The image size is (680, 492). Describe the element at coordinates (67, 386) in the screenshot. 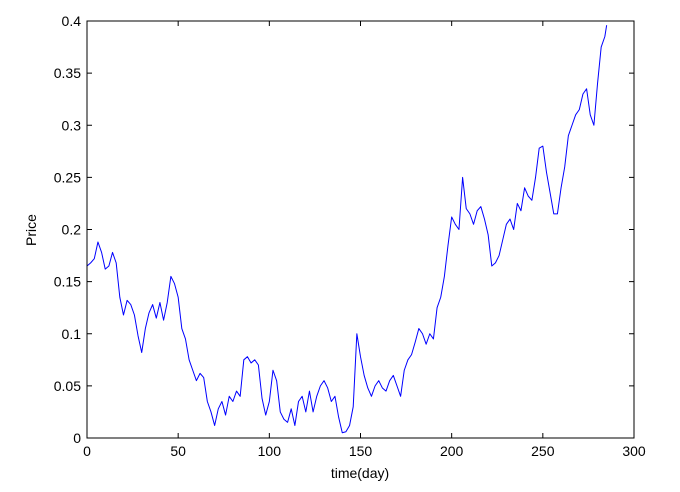

I see `y-tick-label: 0.05` at that location.